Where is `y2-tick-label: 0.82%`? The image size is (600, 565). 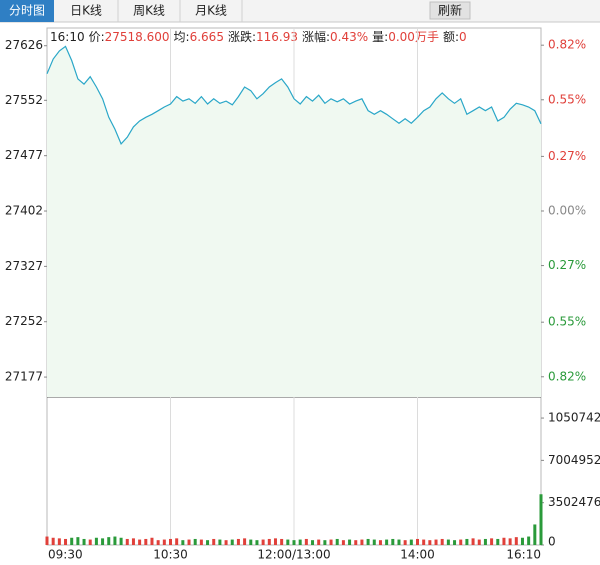
y2-tick-label: 0.82% is located at coordinates (567, 376).